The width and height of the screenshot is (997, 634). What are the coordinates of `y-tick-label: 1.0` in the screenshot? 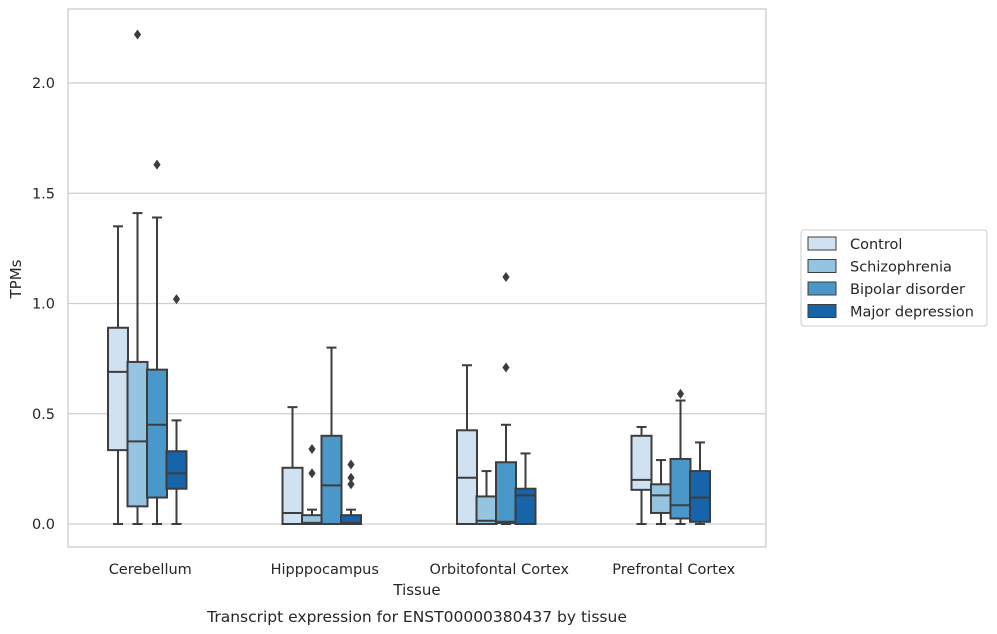 It's located at (43, 305).